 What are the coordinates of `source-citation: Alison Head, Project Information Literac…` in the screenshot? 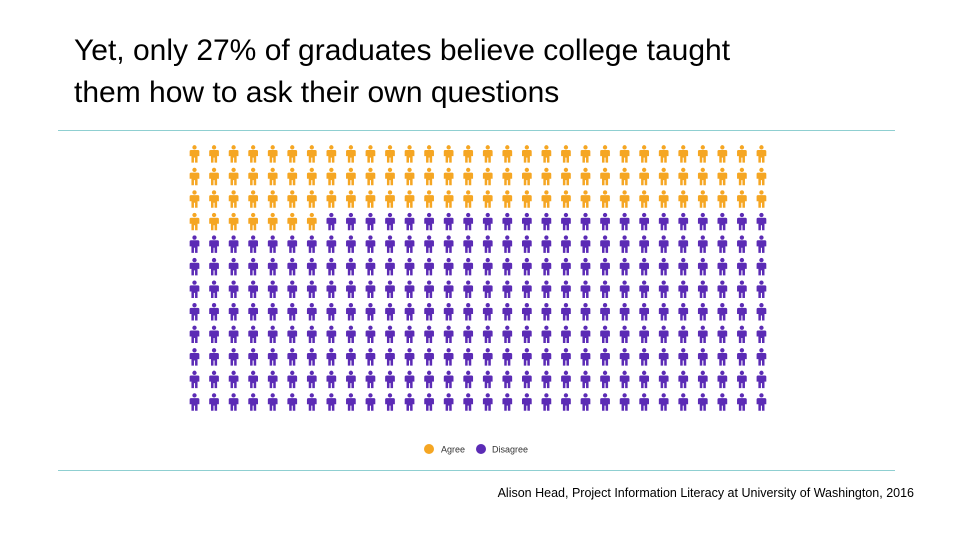 It's located at (705, 493).